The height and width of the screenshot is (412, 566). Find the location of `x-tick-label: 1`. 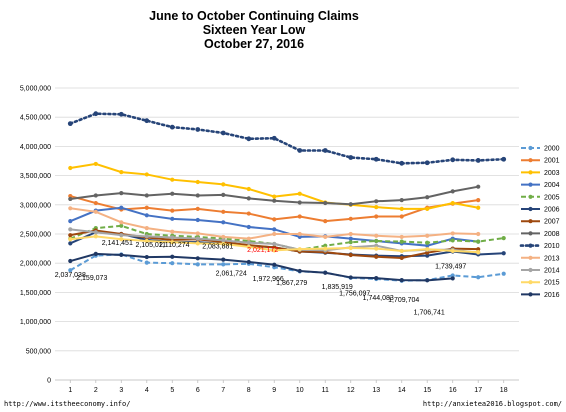

x-tick-label: 1 is located at coordinates (70, 390).